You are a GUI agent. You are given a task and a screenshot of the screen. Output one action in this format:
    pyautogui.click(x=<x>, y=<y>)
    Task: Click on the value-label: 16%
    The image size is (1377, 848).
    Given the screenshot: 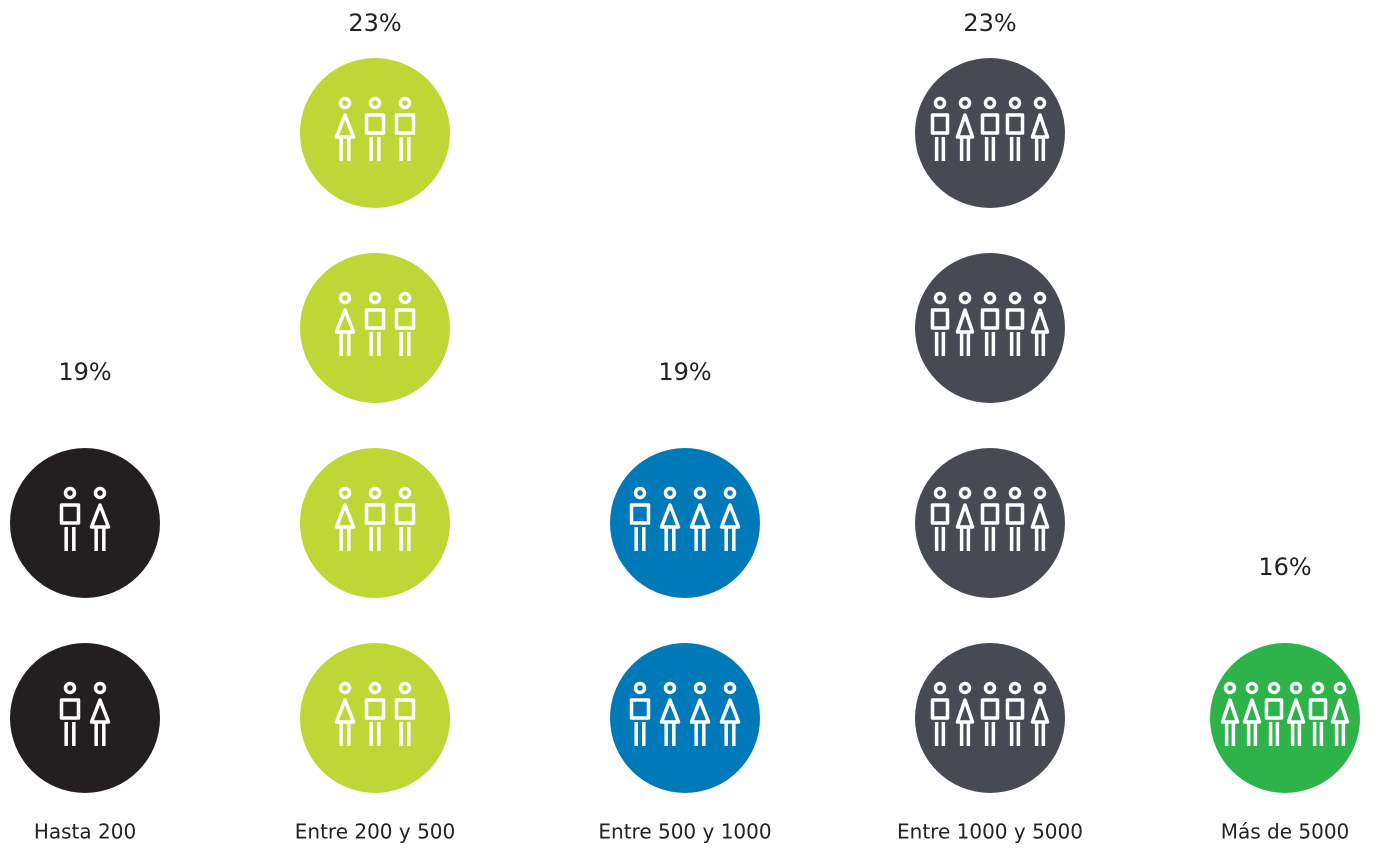 What is the action you would take?
    pyautogui.click(x=1284, y=567)
    